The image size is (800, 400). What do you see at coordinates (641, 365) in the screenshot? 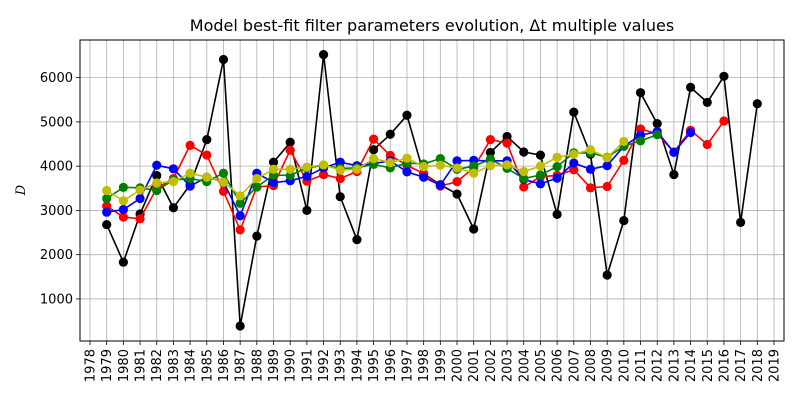
I see `x-tick-label: 2011` at bounding box center [641, 365].